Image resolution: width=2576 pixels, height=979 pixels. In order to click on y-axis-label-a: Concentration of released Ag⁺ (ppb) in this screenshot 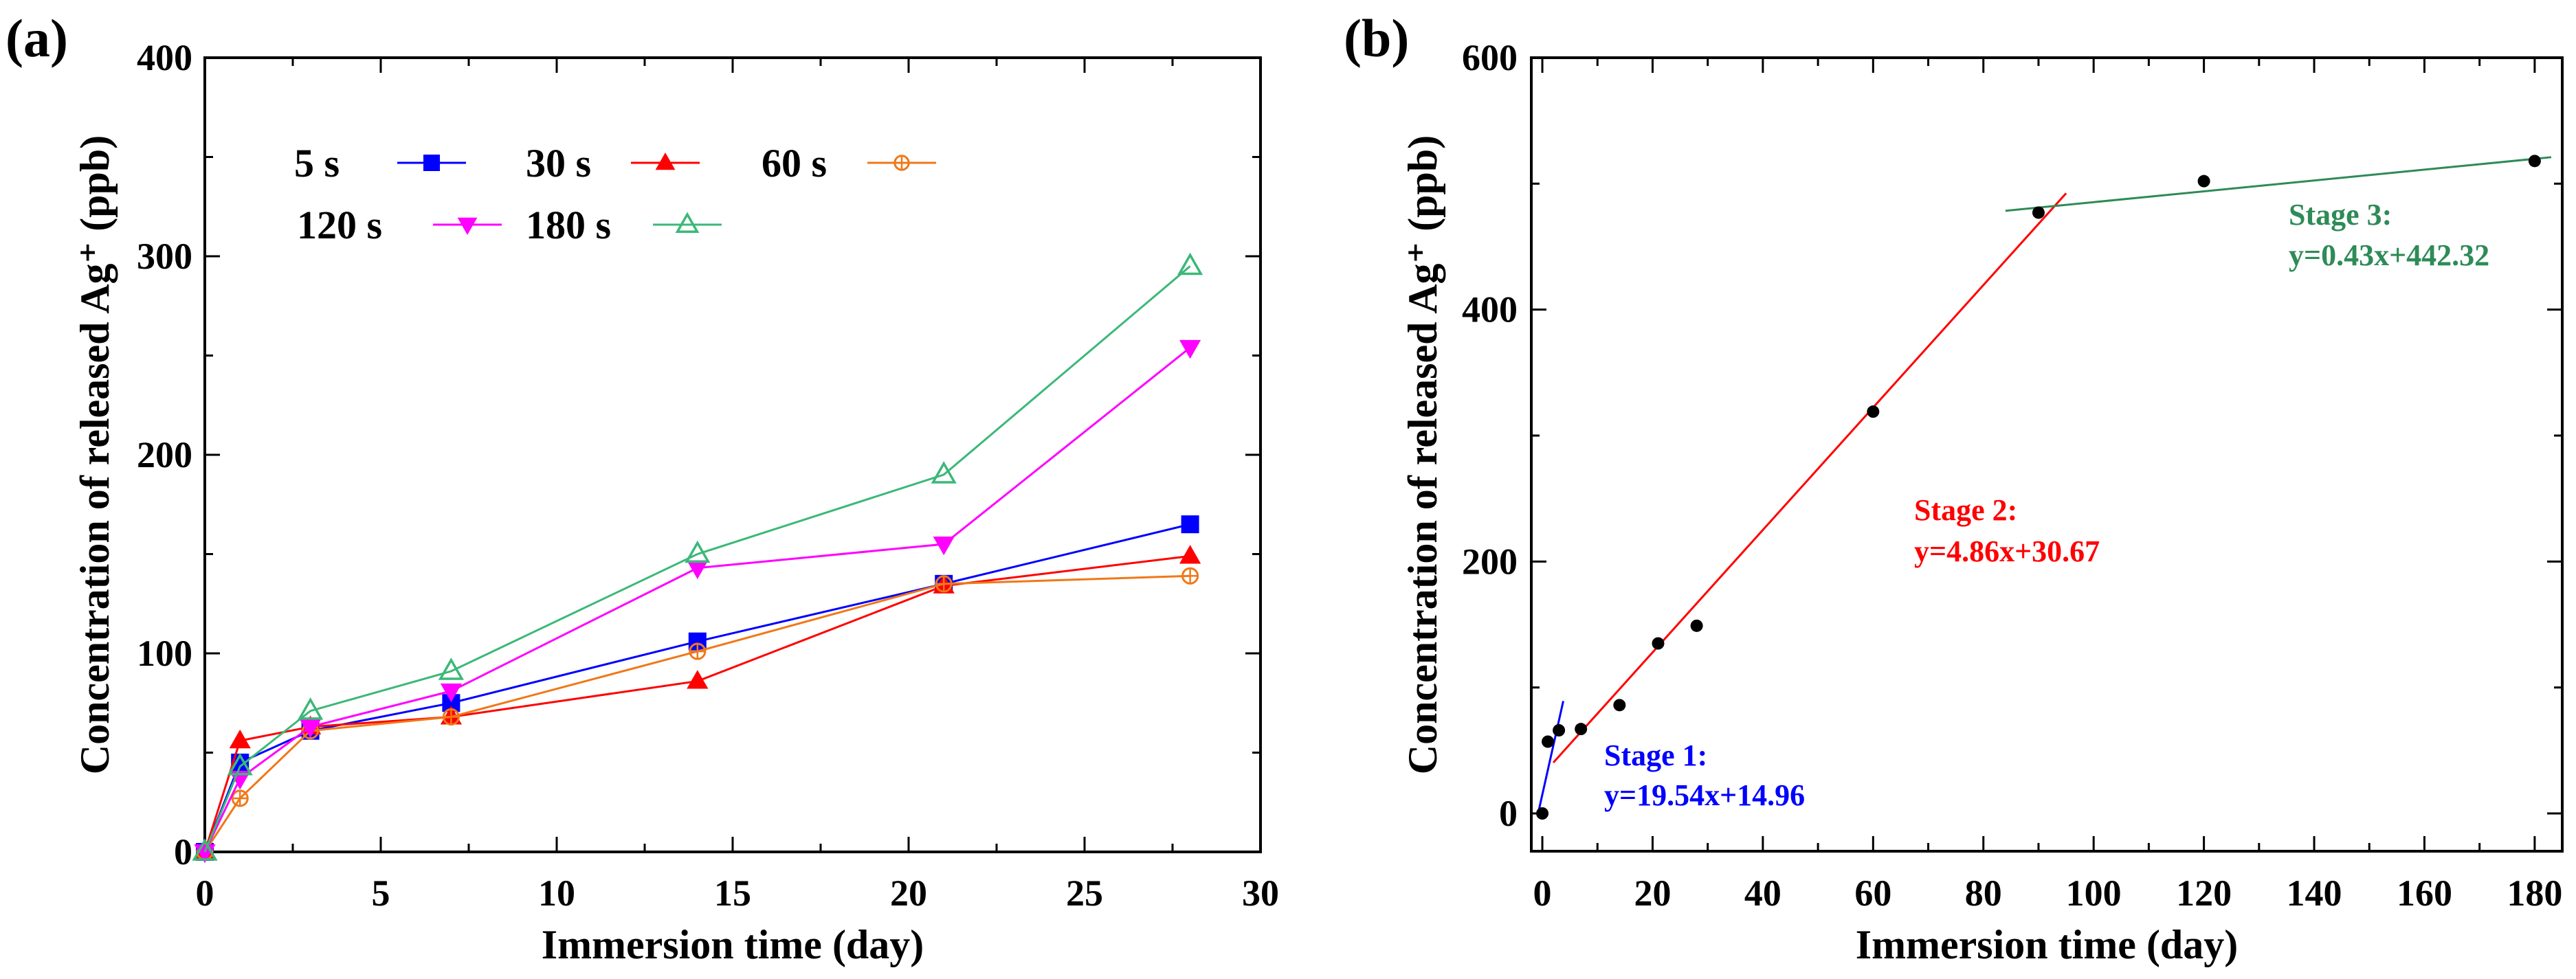, I will do `click(95, 455)`.